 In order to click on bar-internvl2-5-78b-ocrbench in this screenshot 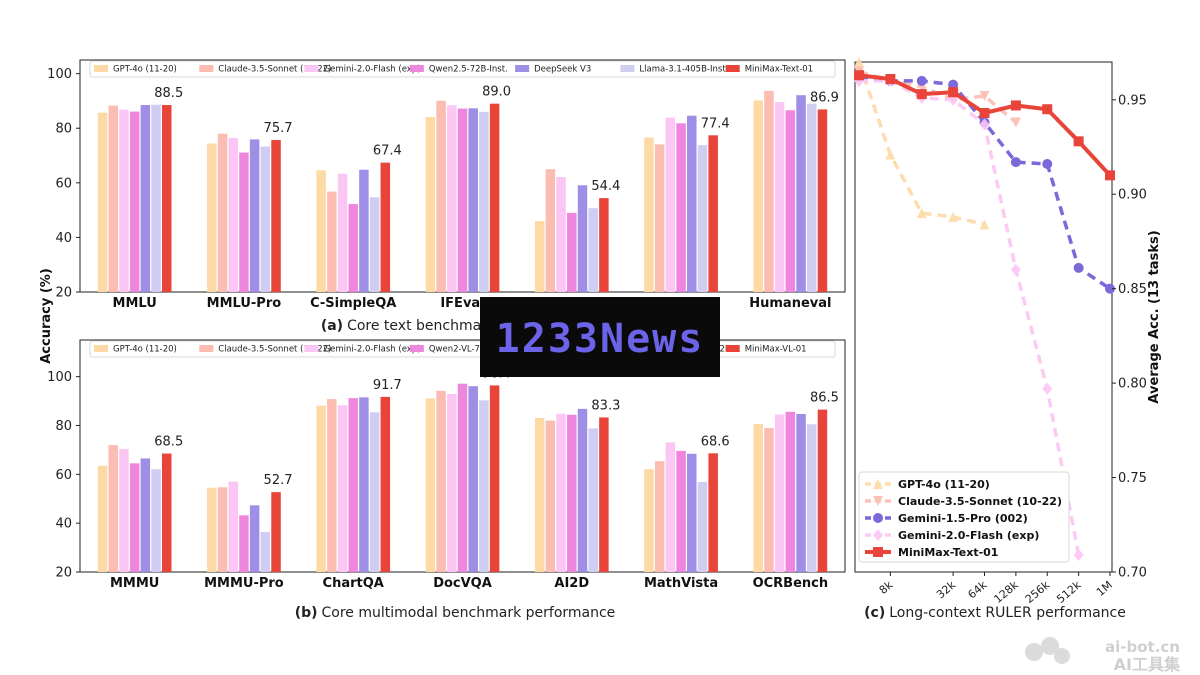, I will do `click(801, 492)`.